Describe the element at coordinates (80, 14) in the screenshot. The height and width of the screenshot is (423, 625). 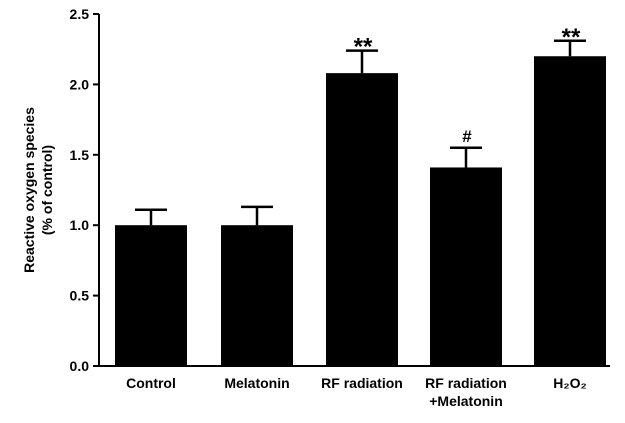
I see `y-tick-label: 2.5` at that location.